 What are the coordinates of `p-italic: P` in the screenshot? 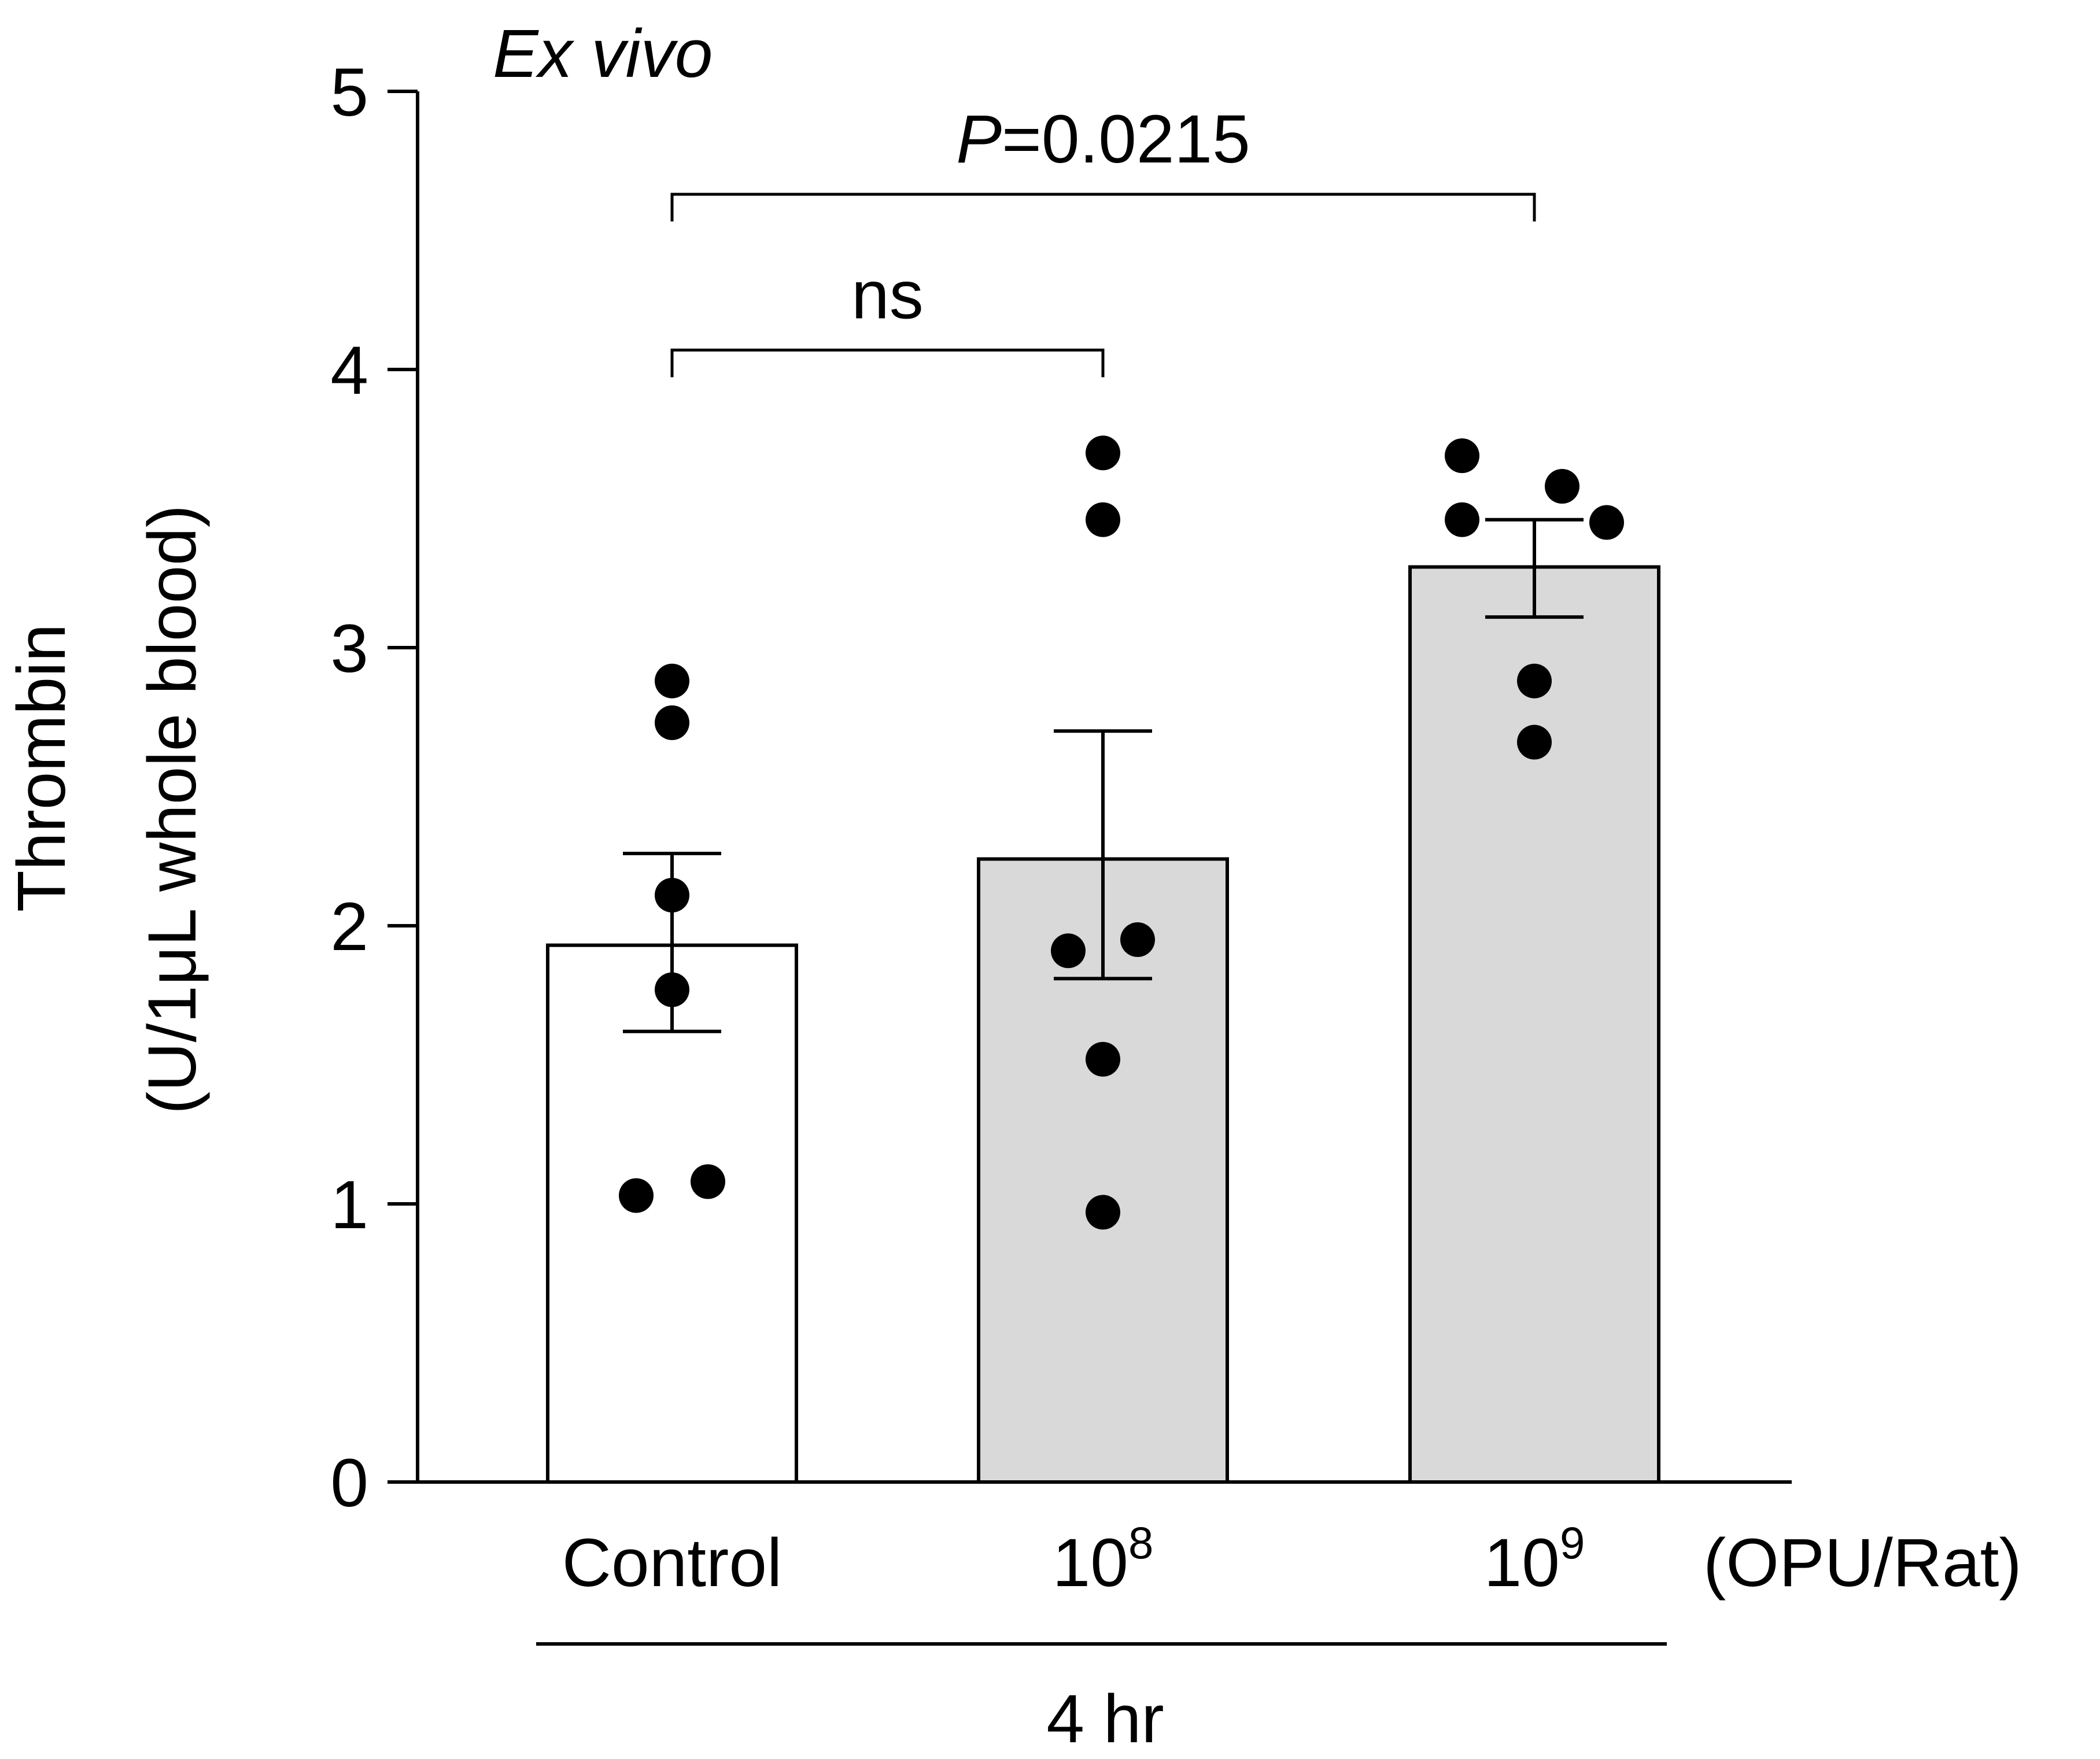 It's located at (979, 139).